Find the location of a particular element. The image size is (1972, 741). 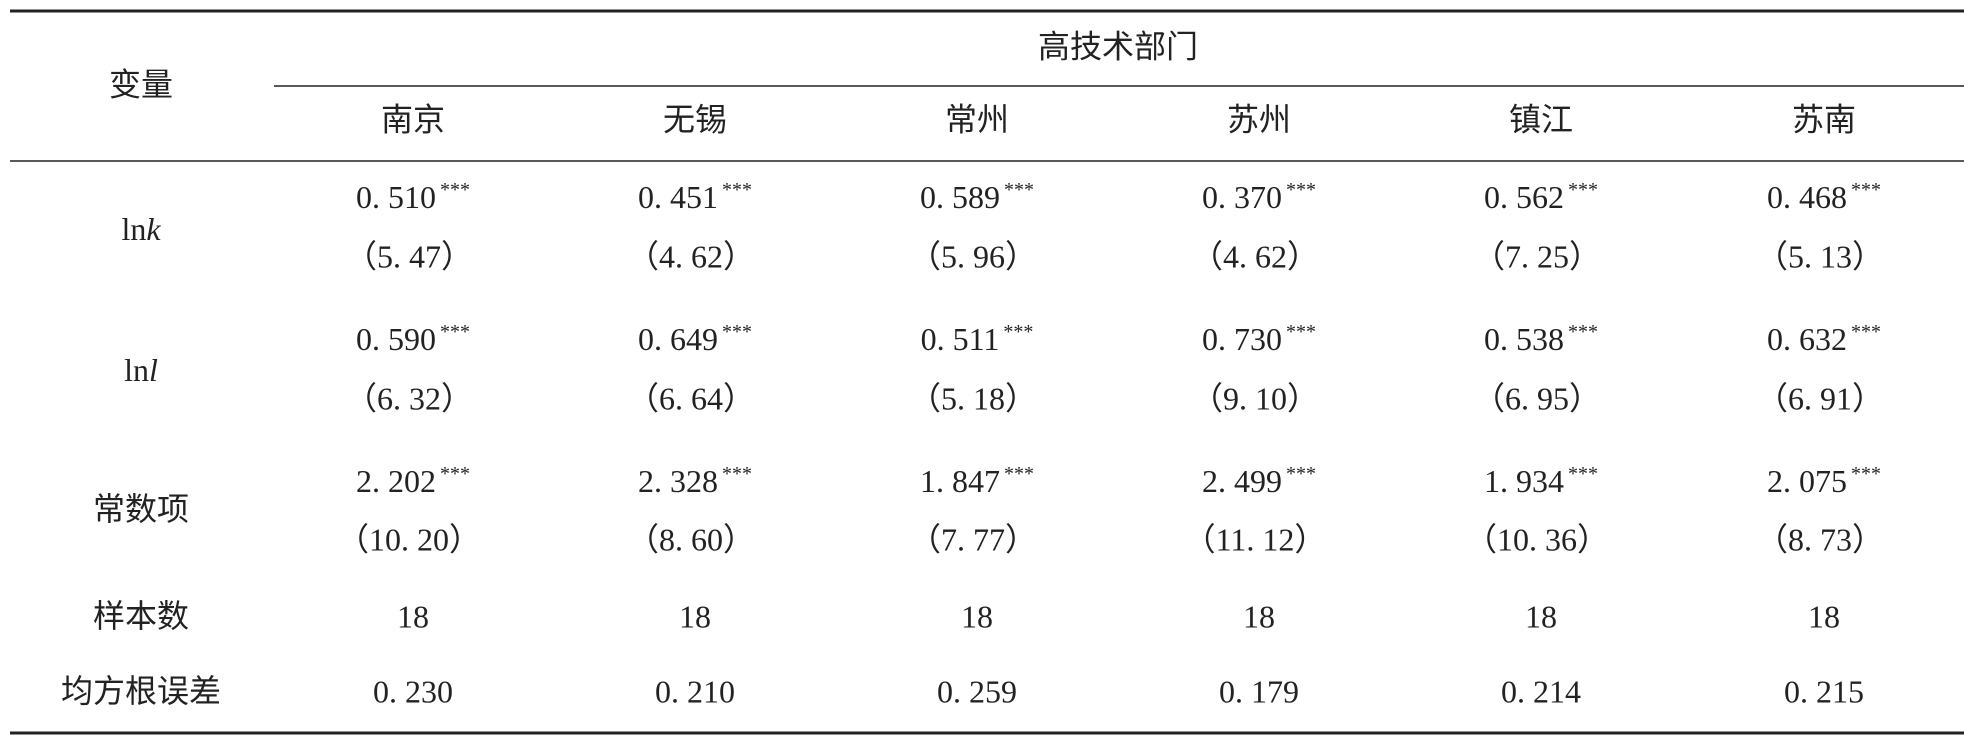

coef-cell: 0. 562 *** is located at coordinates (1541, 197).